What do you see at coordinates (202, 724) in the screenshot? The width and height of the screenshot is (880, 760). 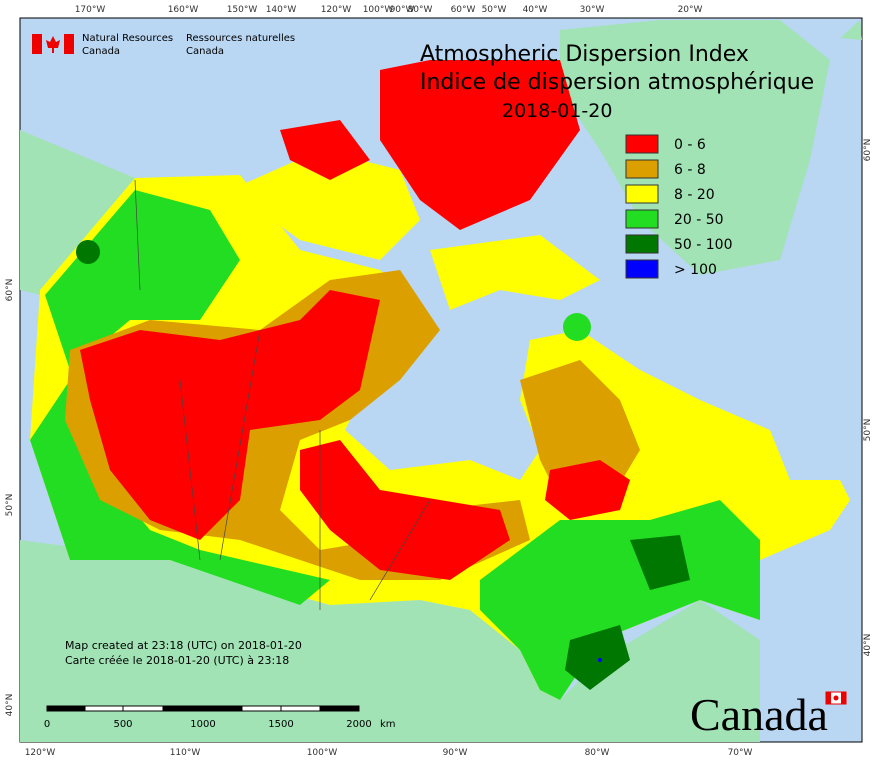 I see `scale-label: 1000` at bounding box center [202, 724].